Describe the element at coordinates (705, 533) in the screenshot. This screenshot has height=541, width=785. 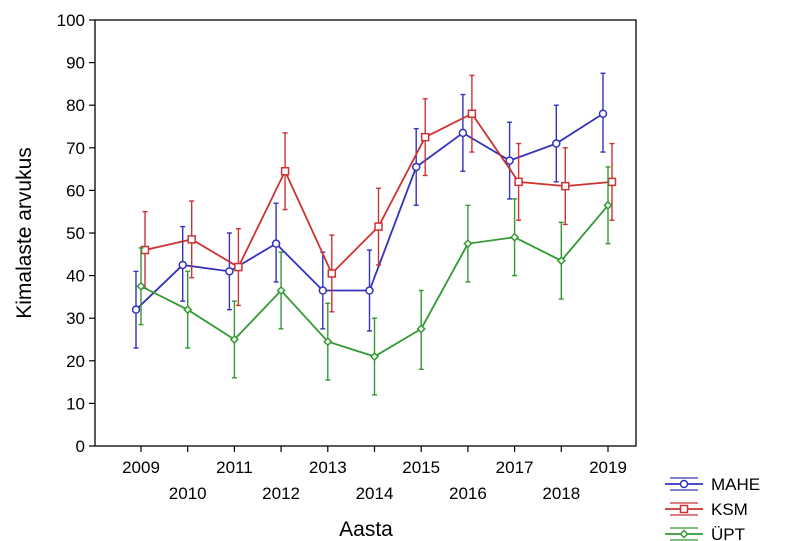
I see `legend-item: ÜPT` at that location.